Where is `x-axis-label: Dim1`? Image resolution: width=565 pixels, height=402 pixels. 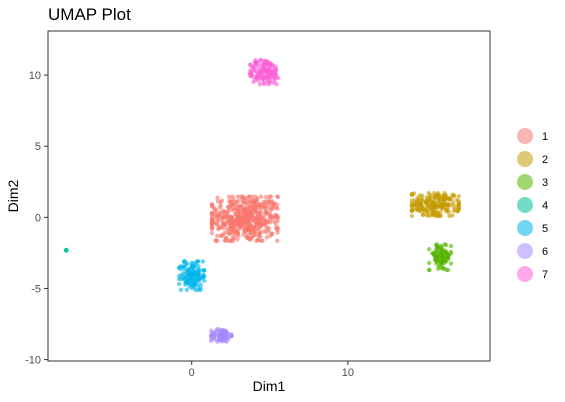
x-axis-label: Dim1 is located at coordinates (269, 386).